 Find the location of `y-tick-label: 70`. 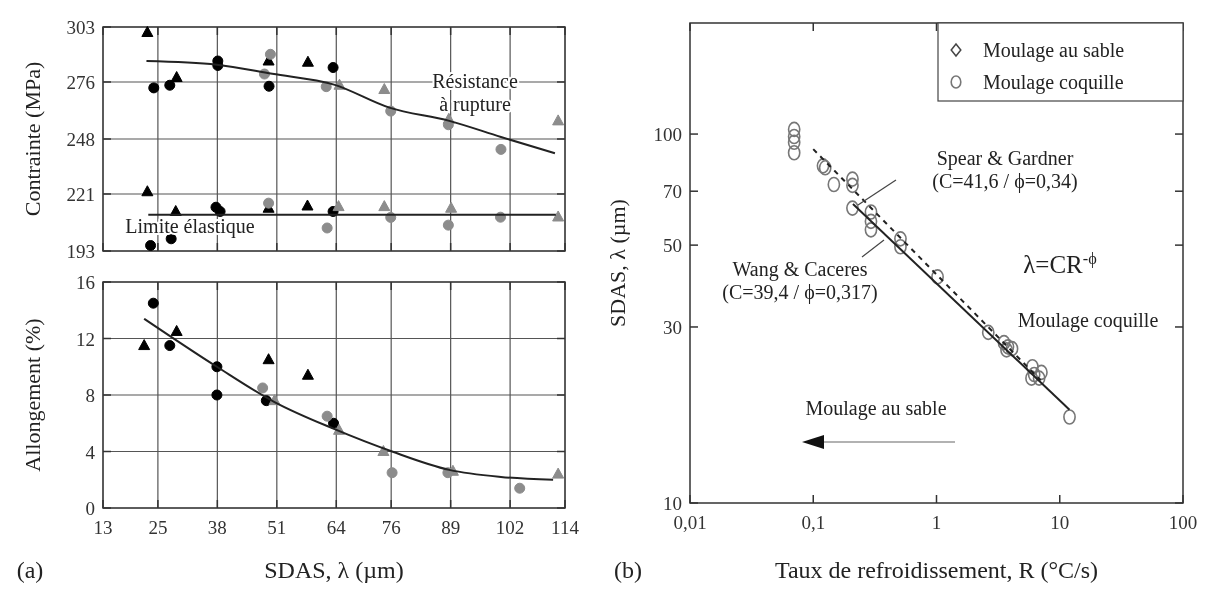

y-tick-label: 70 is located at coordinates (672, 192).